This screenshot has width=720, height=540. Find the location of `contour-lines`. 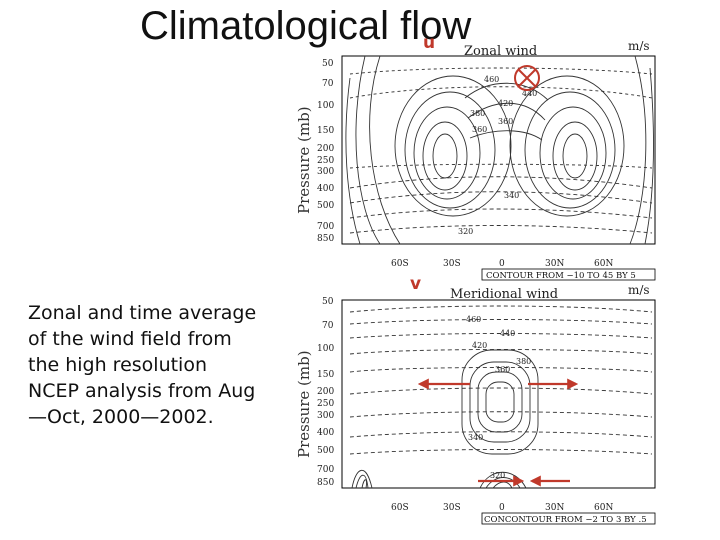

contour-lines is located at coordinates (501, 397).